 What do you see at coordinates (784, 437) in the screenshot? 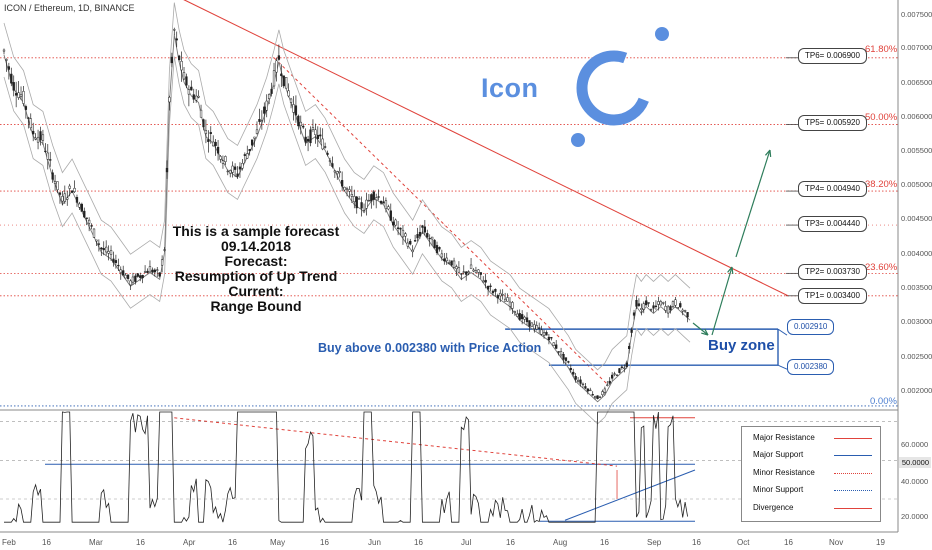
I see `legend-label: Major Resistance` at bounding box center [784, 437].